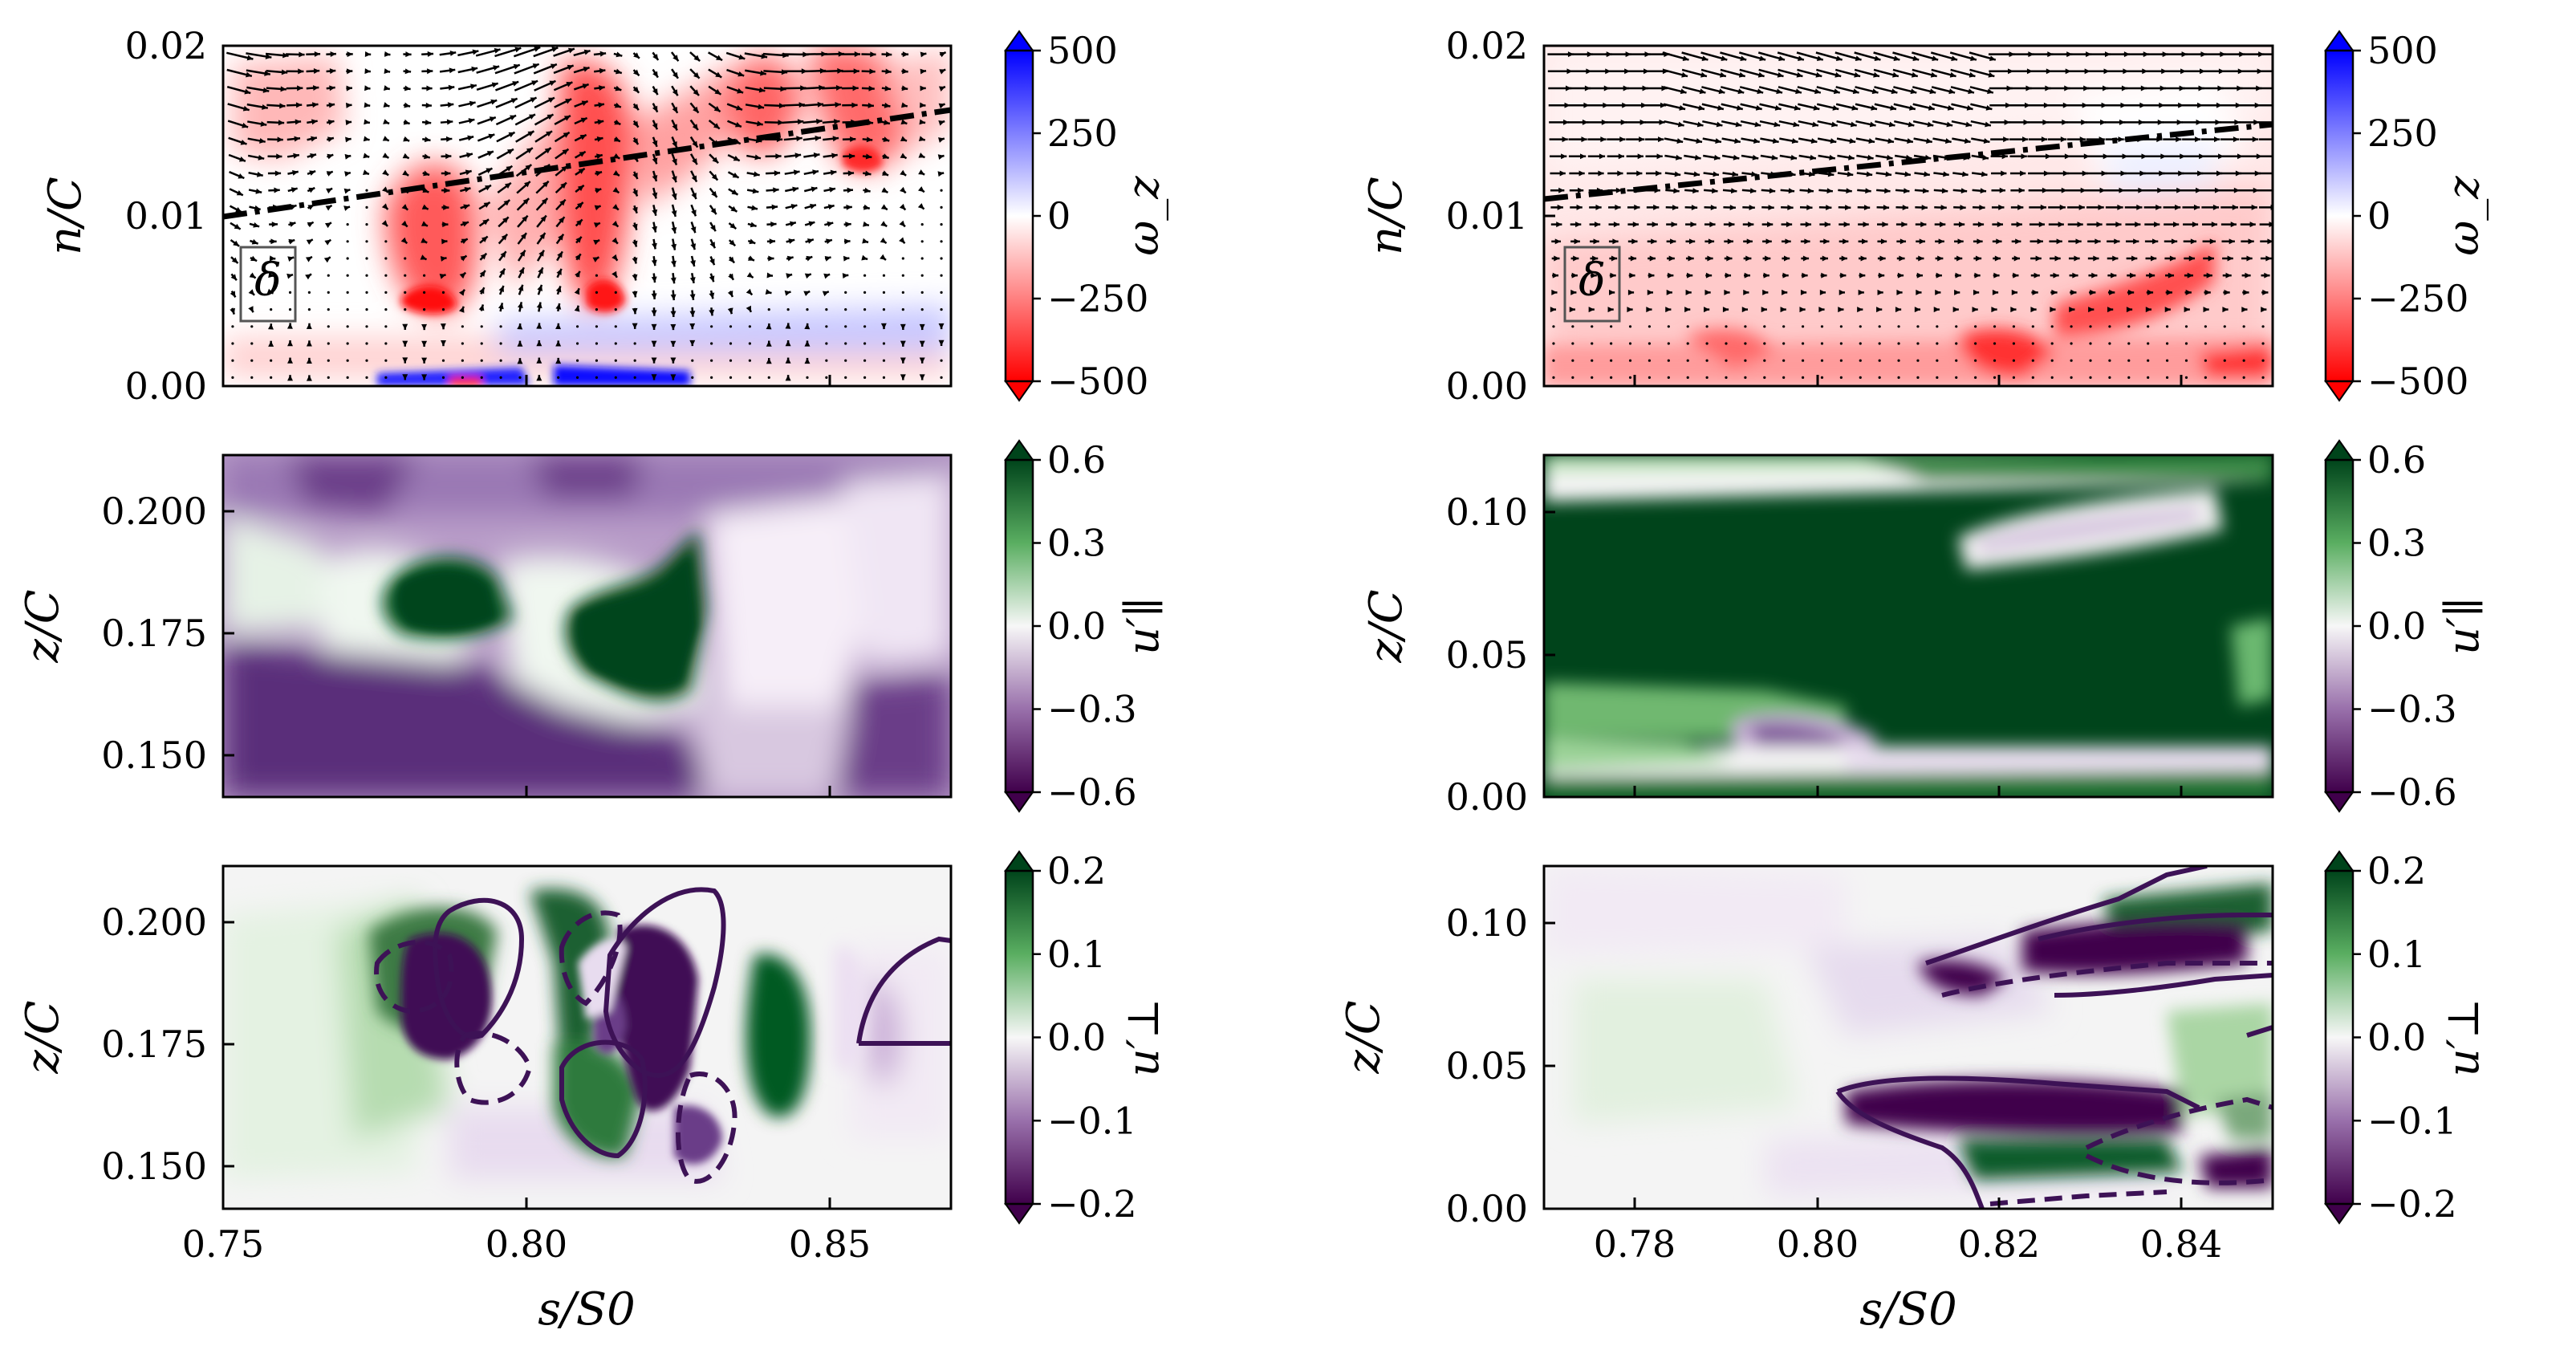 The image size is (2576, 1350). Describe the element at coordinates (1909, 626) in the screenshot. I see `u-parallel-field` at that location.